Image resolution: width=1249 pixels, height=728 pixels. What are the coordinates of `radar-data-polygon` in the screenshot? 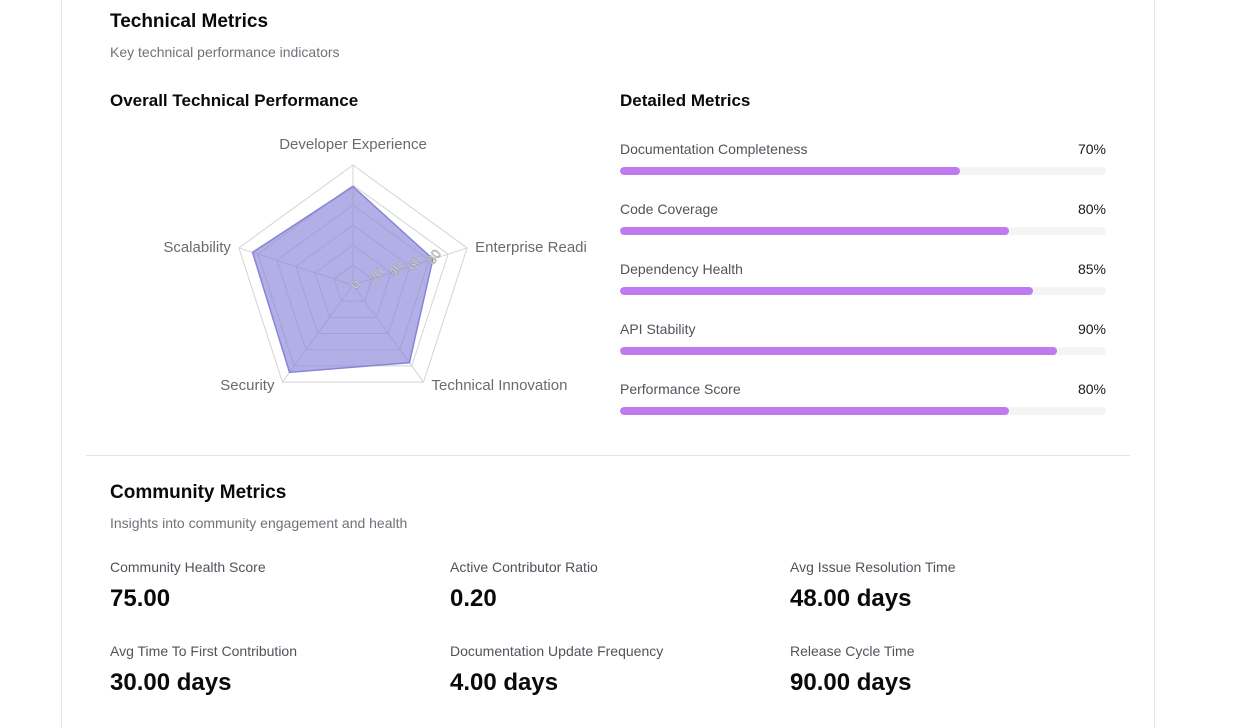 It's located at (342, 279).